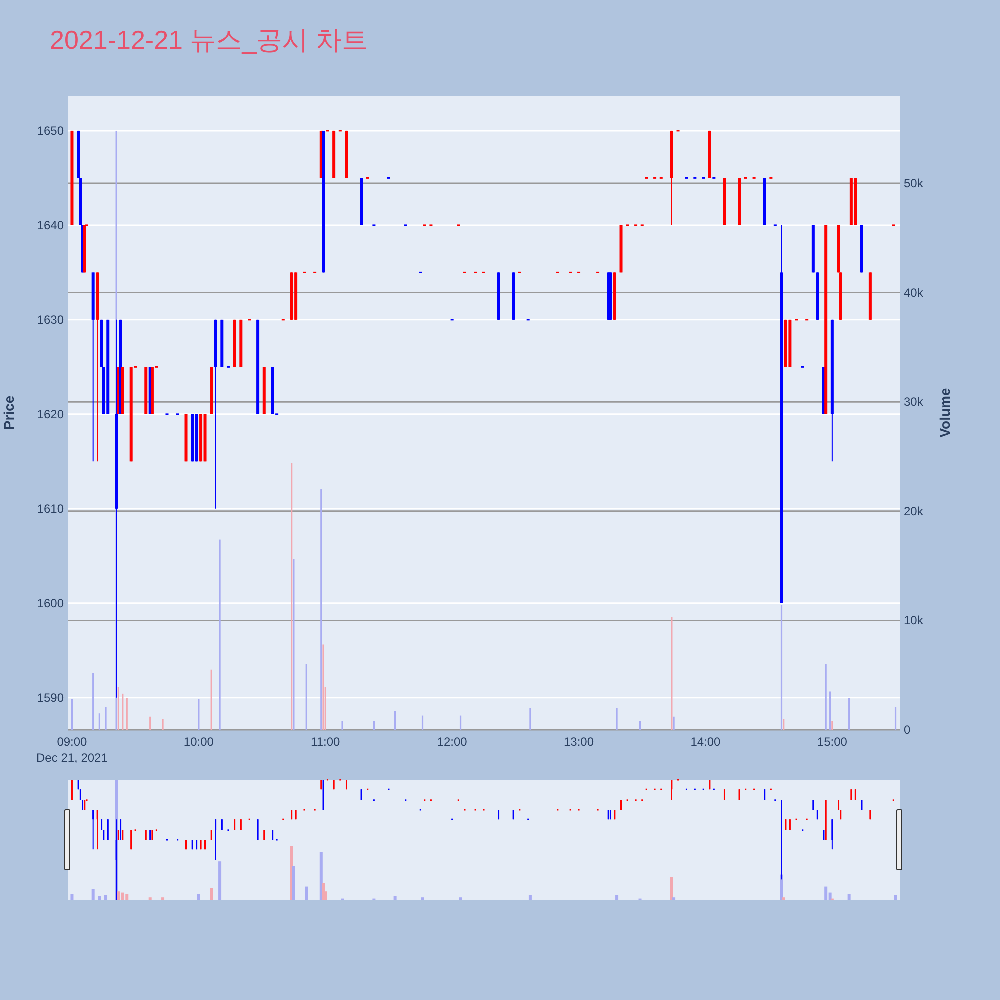  What do you see at coordinates (50, 697) in the screenshot?
I see `y-tick-label: 1590` at bounding box center [50, 697].